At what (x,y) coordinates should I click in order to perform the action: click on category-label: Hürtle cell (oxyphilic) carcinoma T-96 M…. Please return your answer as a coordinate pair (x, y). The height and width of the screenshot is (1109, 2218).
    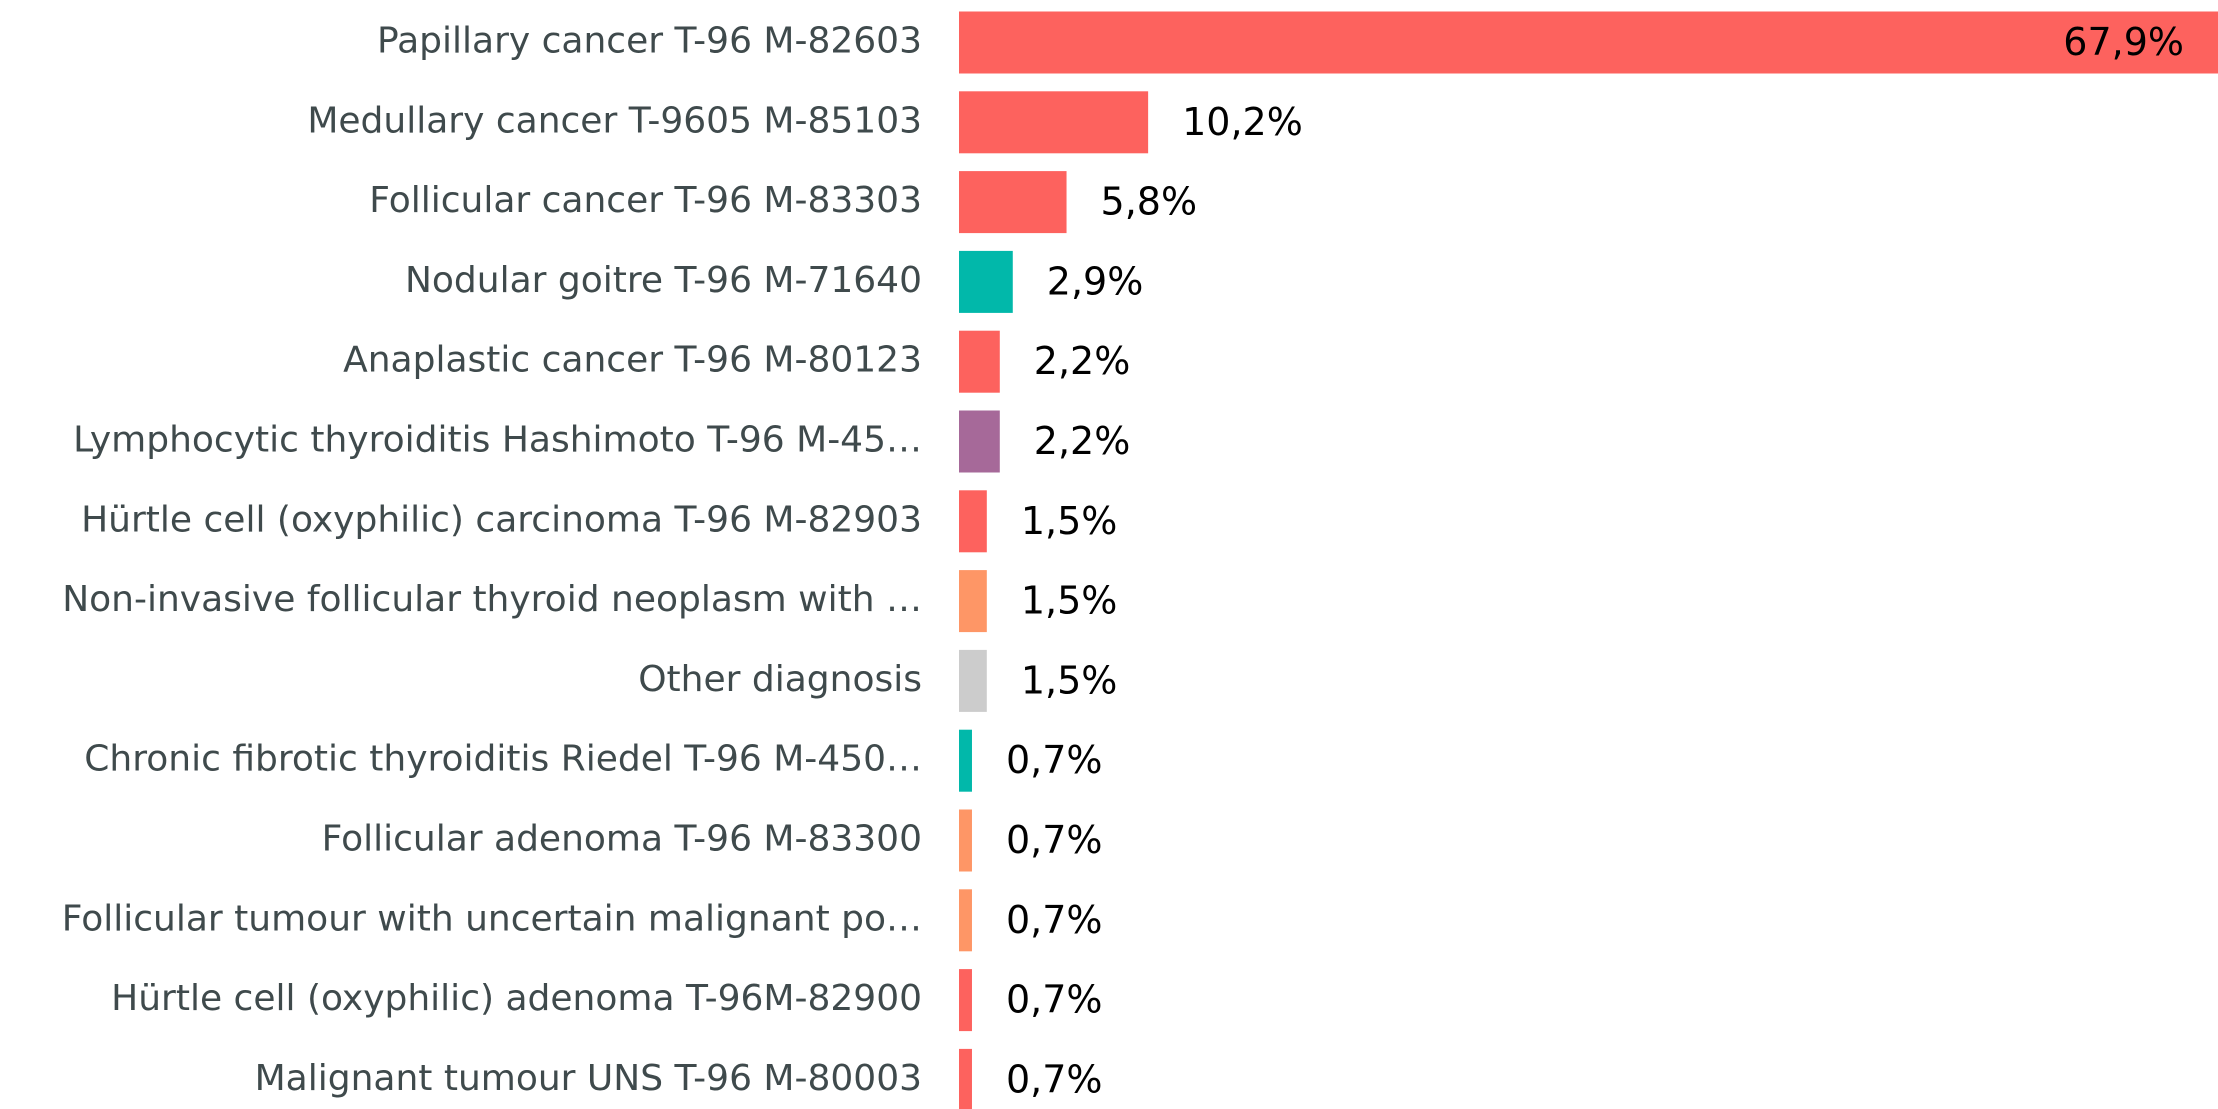
    Looking at the image, I should click on (501, 519).